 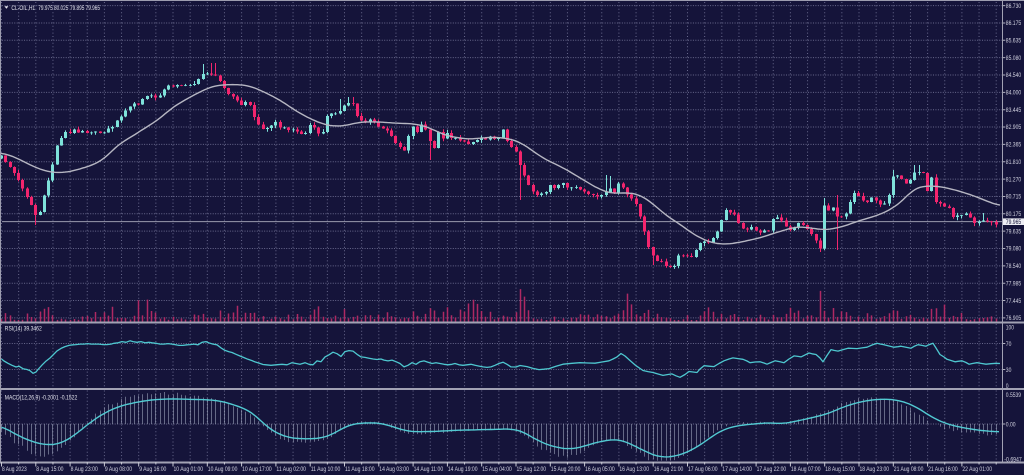 I want to click on svg-text: -0.6947, so click(x=1013, y=460).